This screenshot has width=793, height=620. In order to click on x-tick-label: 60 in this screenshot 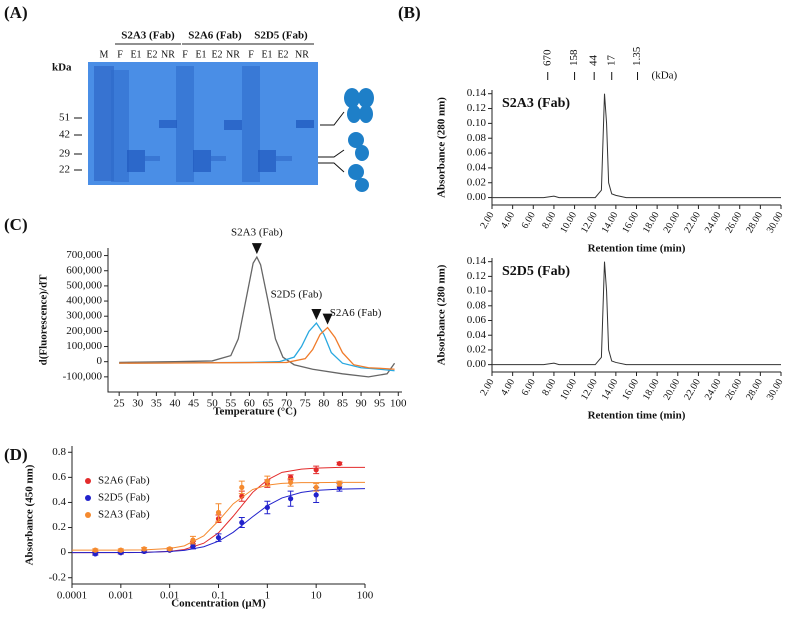, I will do `click(250, 404)`.